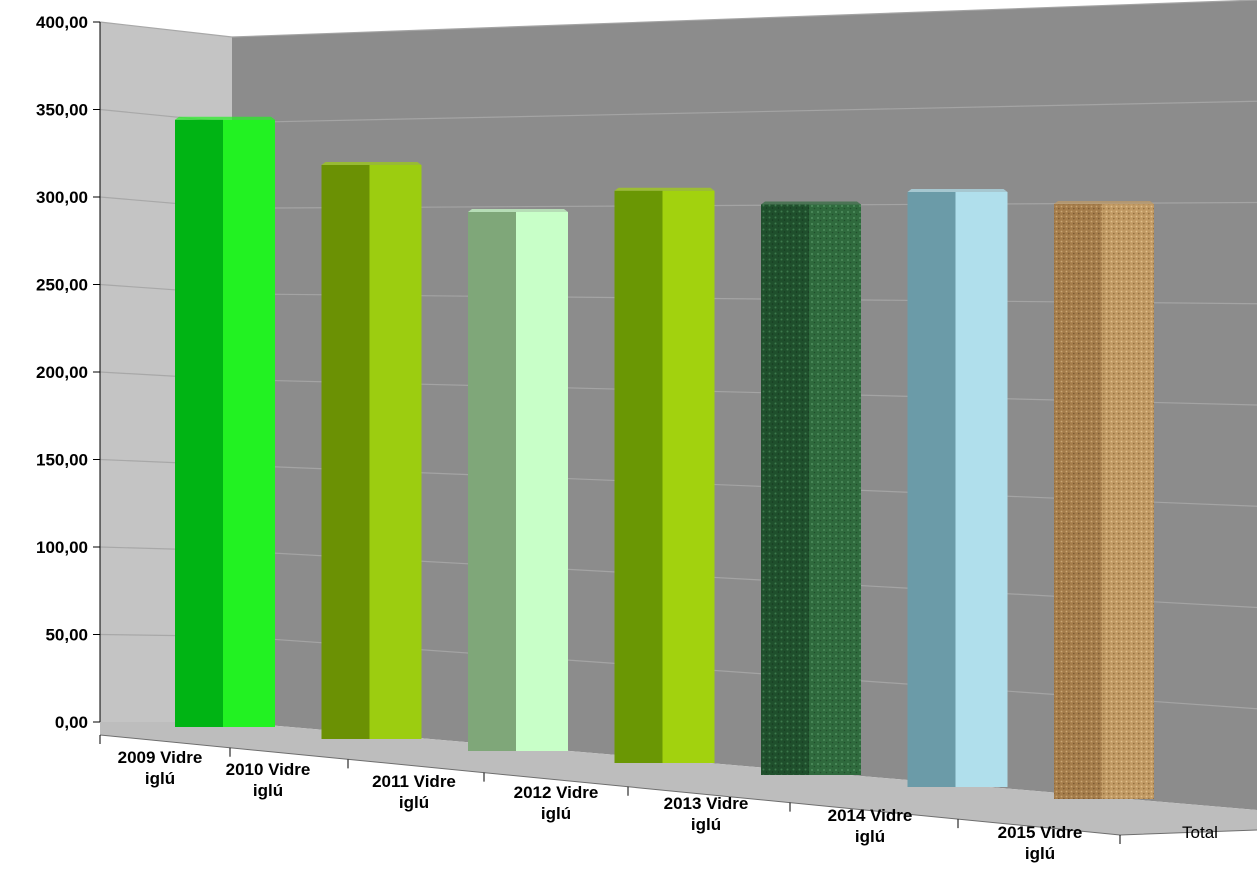 Image resolution: width=1257 pixels, height=870 pixels. I want to click on x-tick-label: 2015 Vidre iglú, so click(1040, 843).